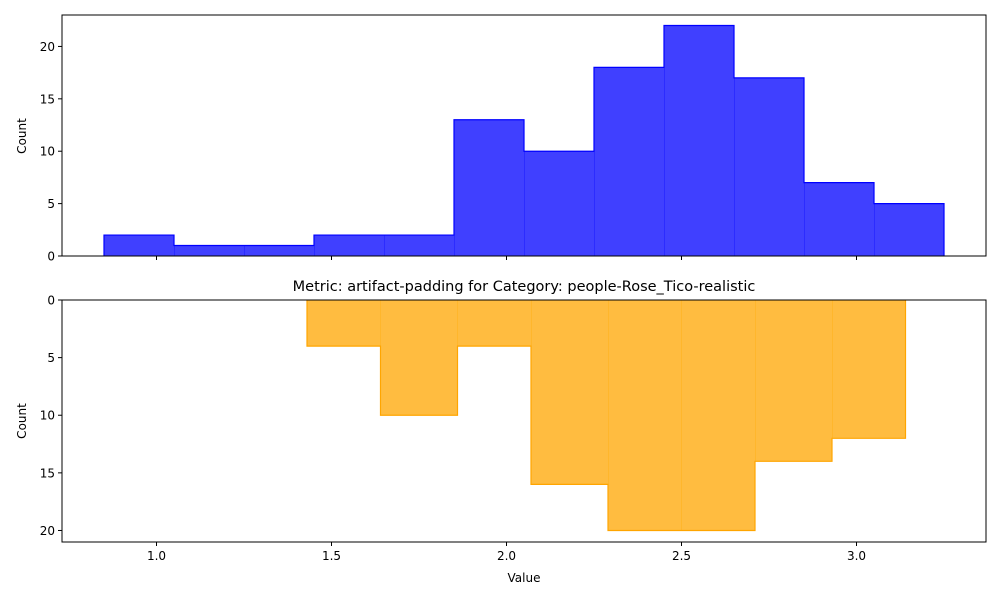 This screenshot has height=600, width=1000. What do you see at coordinates (22, 421) in the screenshot?
I see `bottom-y-axis-label: Count` at bounding box center [22, 421].